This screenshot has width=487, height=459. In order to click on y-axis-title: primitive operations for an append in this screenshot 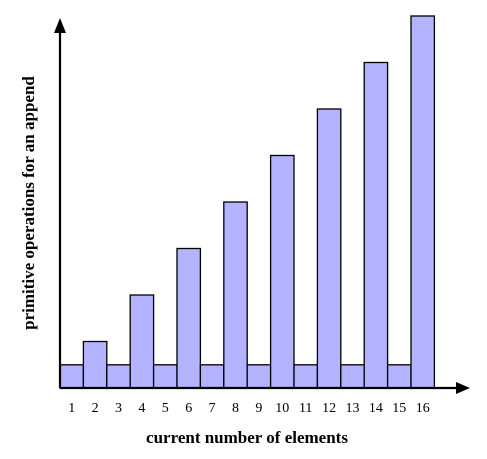, I will do `click(28, 203)`.